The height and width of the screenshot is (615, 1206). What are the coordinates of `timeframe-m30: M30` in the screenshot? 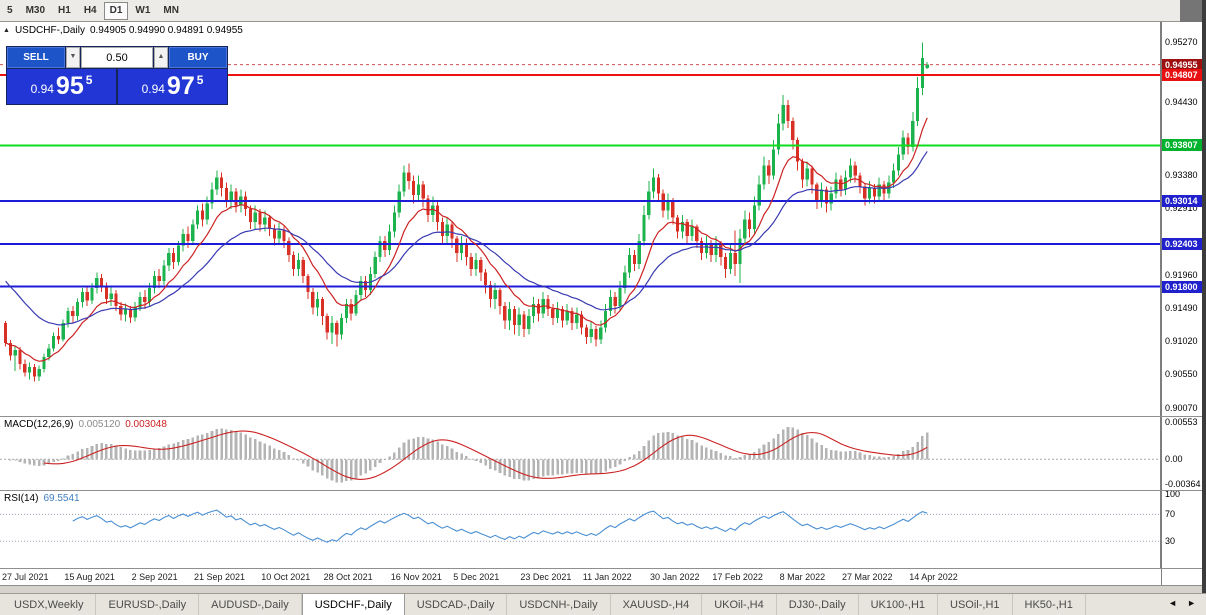 It's located at (35, 11).